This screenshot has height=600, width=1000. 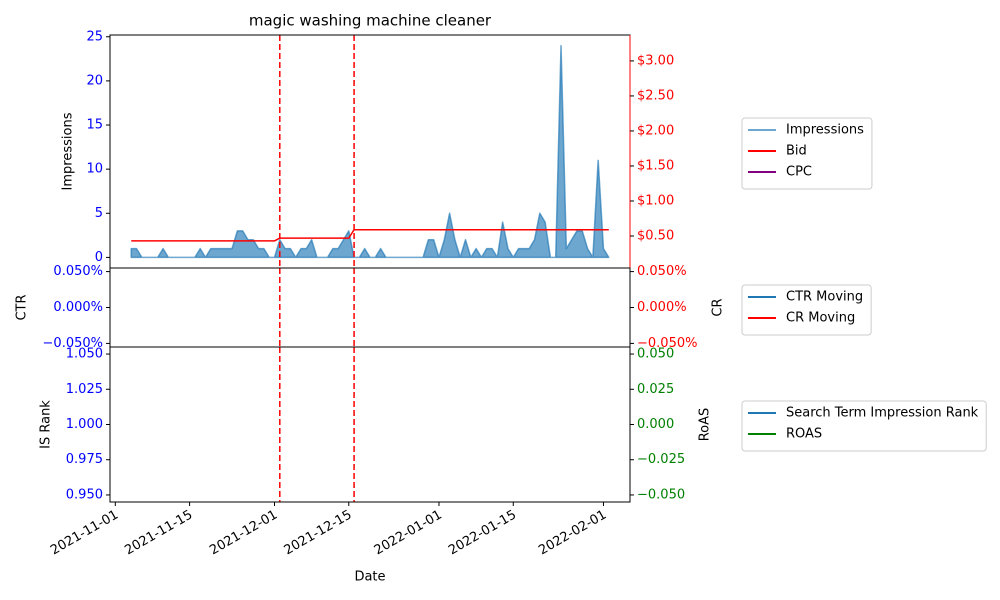 I want to click on legend-label: Bid, so click(x=796, y=151).